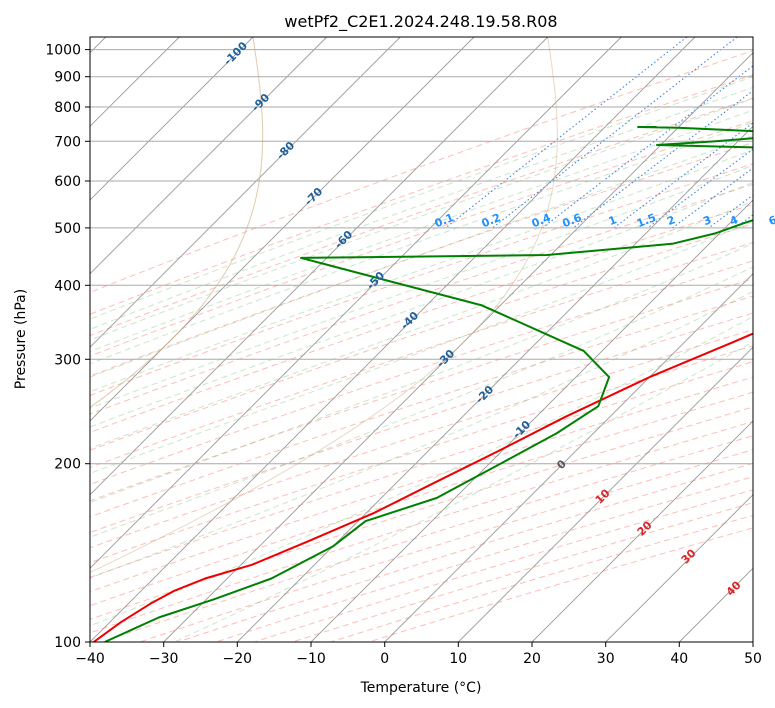 Image resolution: width=775 pixels, height=708 pixels. What do you see at coordinates (679, 659) in the screenshot?
I see `x-tick-label: 40` at bounding box center [679, 659].